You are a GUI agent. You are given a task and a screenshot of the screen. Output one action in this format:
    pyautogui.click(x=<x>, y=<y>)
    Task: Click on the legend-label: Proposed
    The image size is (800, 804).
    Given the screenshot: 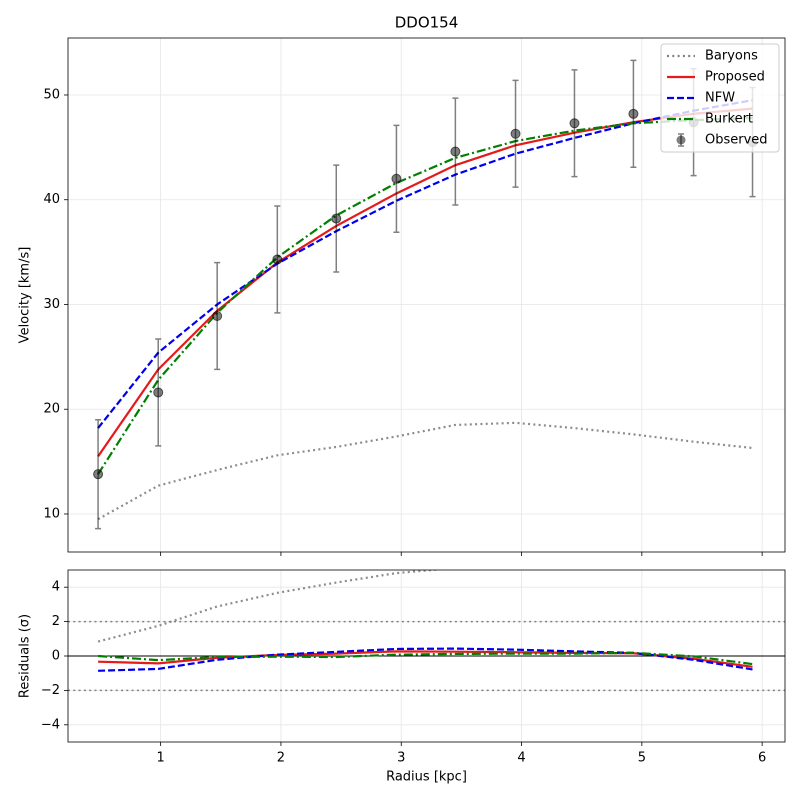 What is the action you would take?
    pyautogui.click(x=735, y=77)
    